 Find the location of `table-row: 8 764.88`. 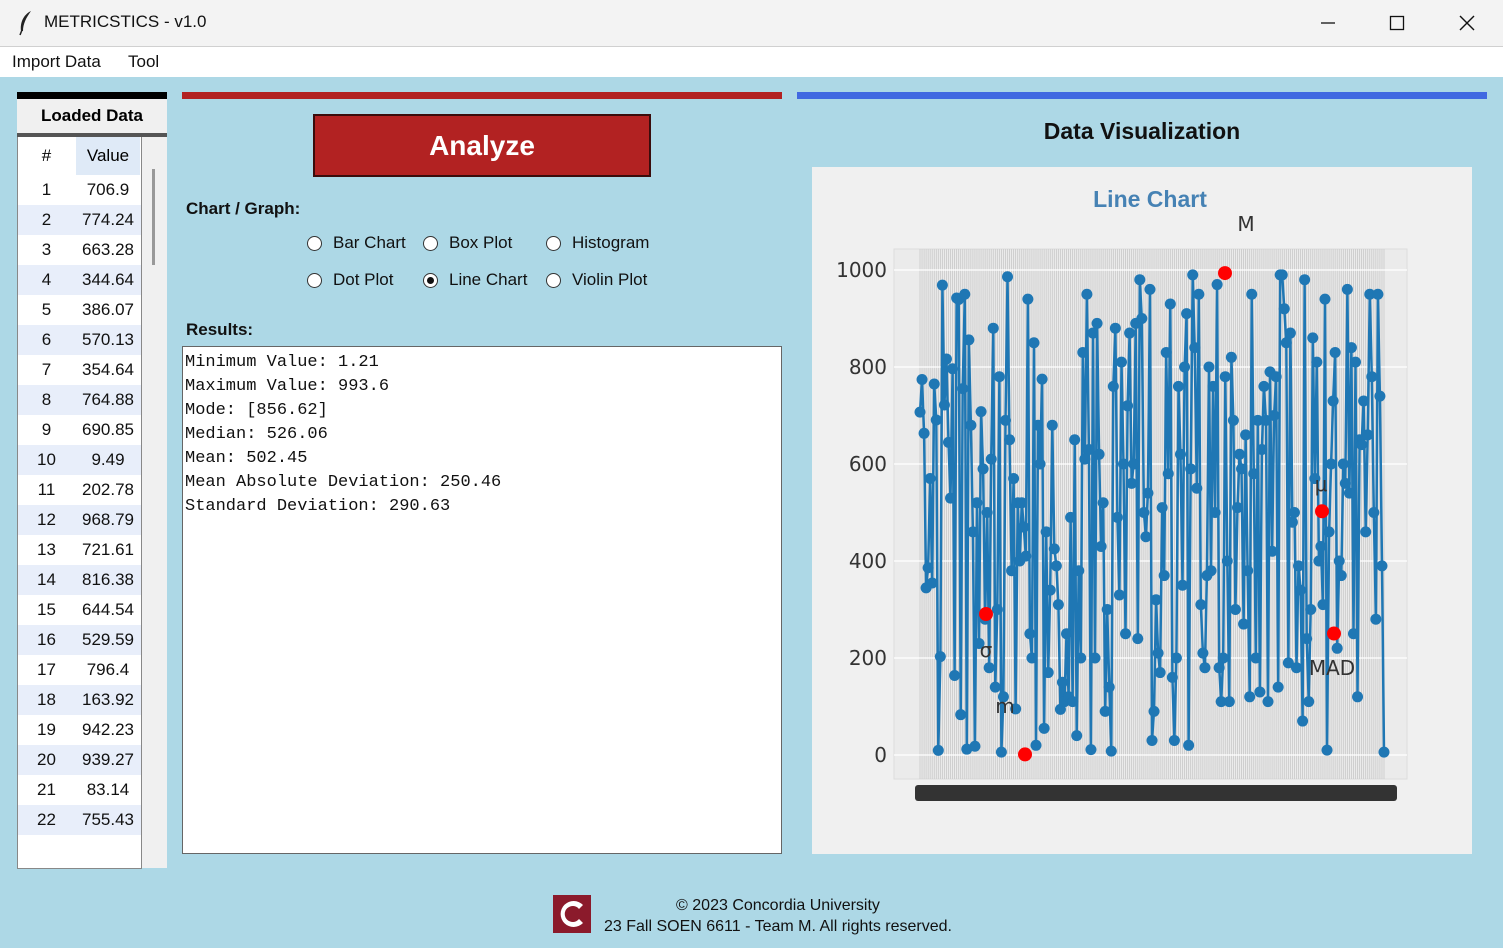

table-row: 8 764.88 is located at coordinates (79, 400).